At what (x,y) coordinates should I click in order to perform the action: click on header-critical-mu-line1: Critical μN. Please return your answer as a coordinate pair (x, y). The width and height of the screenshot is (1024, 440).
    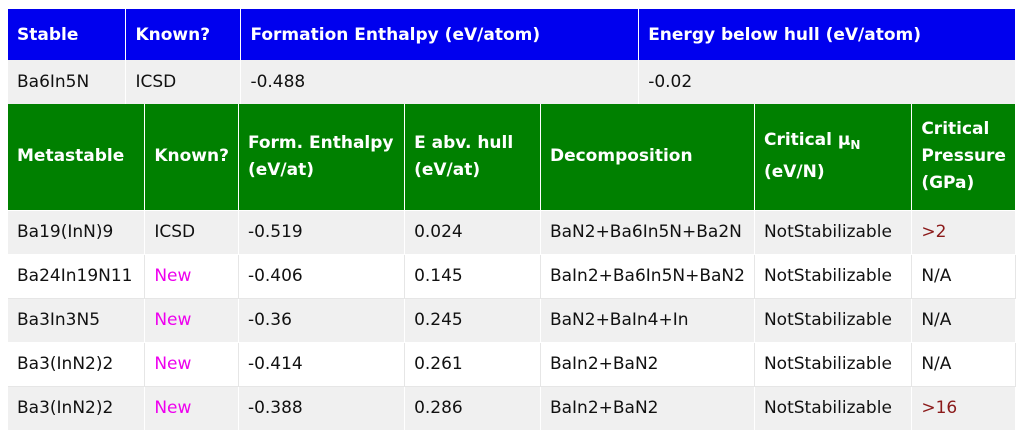
    Looking at the image, I should click on (833, 143).